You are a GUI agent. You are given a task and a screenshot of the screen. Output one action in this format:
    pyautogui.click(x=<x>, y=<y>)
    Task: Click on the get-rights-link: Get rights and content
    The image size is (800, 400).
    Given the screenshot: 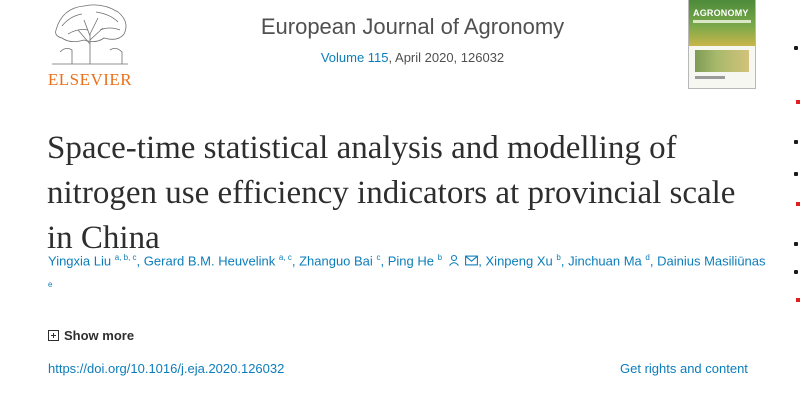 What is the action you would take?
    pyautogui.click(x=684, y=368)
    